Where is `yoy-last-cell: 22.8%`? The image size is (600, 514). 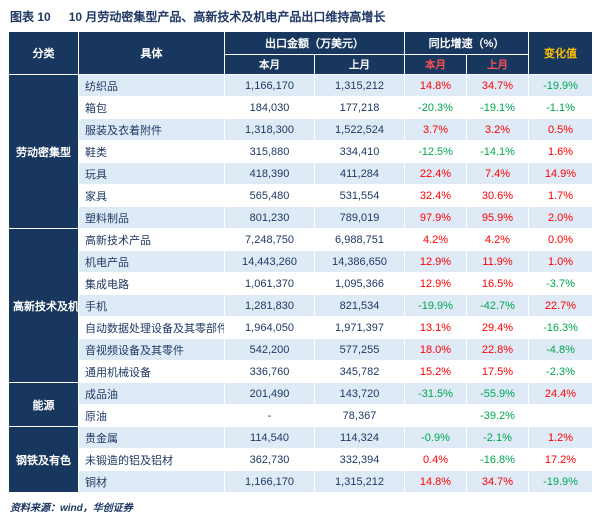 yoy-last-cell: 22.8% is located at coordinates (497, 349).